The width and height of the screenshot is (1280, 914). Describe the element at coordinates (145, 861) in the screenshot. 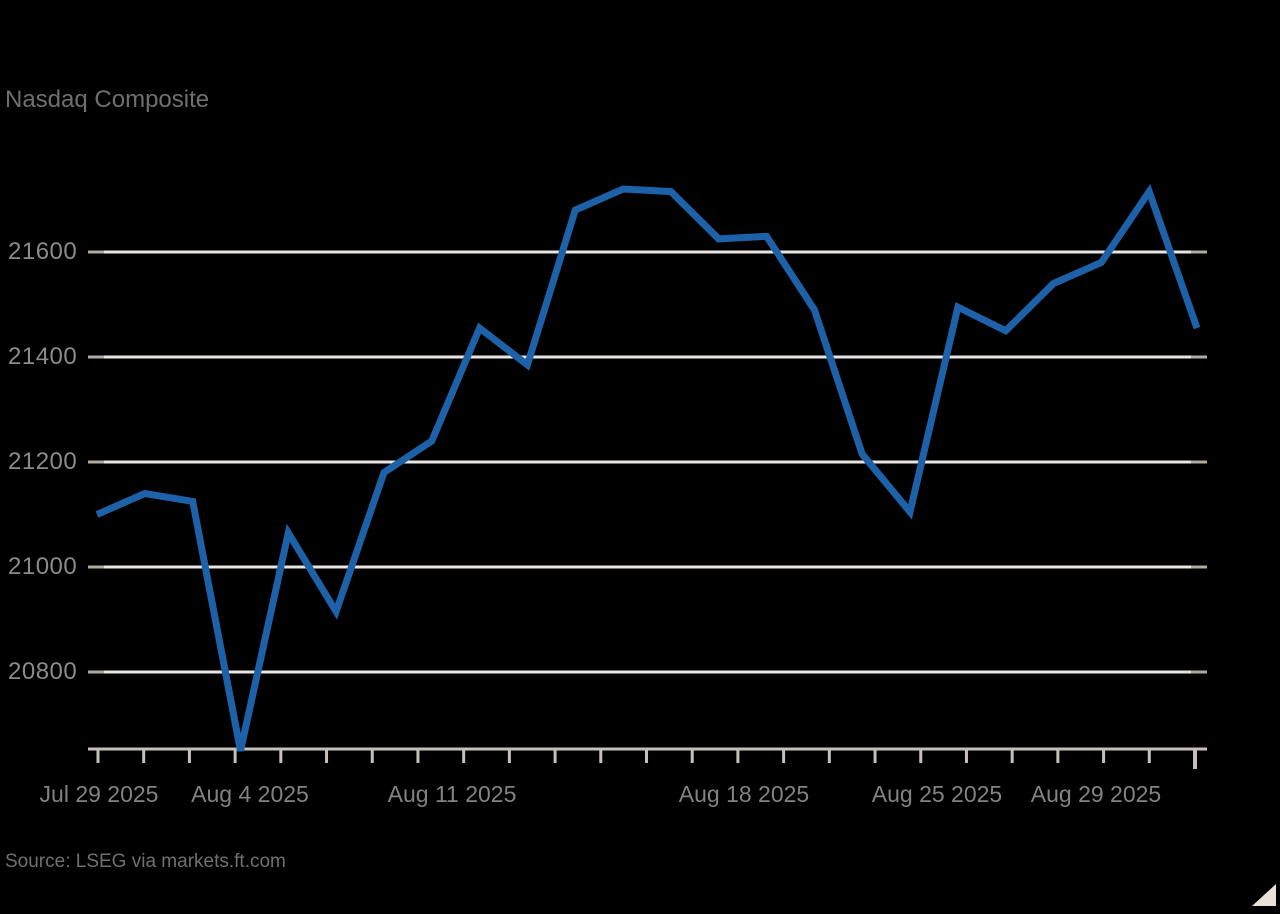

I see `source-attribution: Source: LSEG via markets.ft.com` at that location.